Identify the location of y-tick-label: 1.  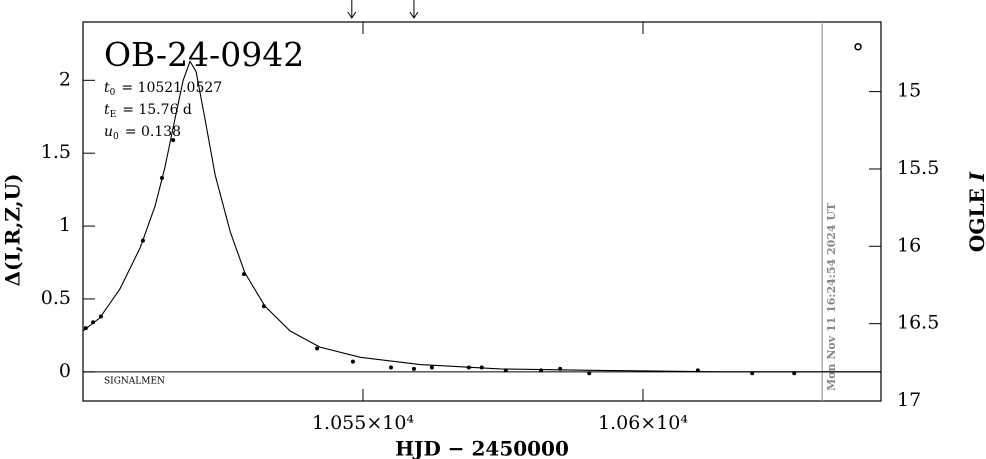
(65, 225).